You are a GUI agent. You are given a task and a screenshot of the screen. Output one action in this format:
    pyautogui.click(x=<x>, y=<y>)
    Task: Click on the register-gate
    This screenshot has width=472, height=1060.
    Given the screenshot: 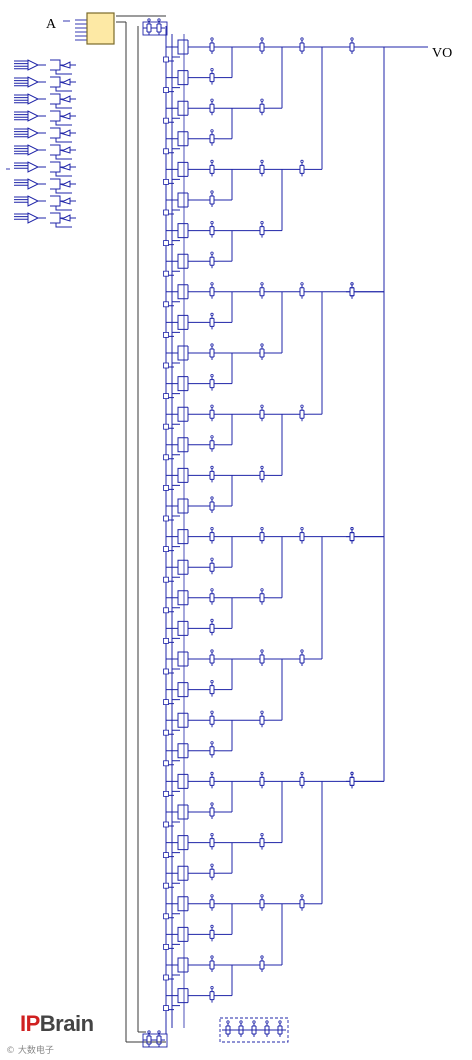 What is the action you would take?
    pyautogui.click(x=159, y=26)
    